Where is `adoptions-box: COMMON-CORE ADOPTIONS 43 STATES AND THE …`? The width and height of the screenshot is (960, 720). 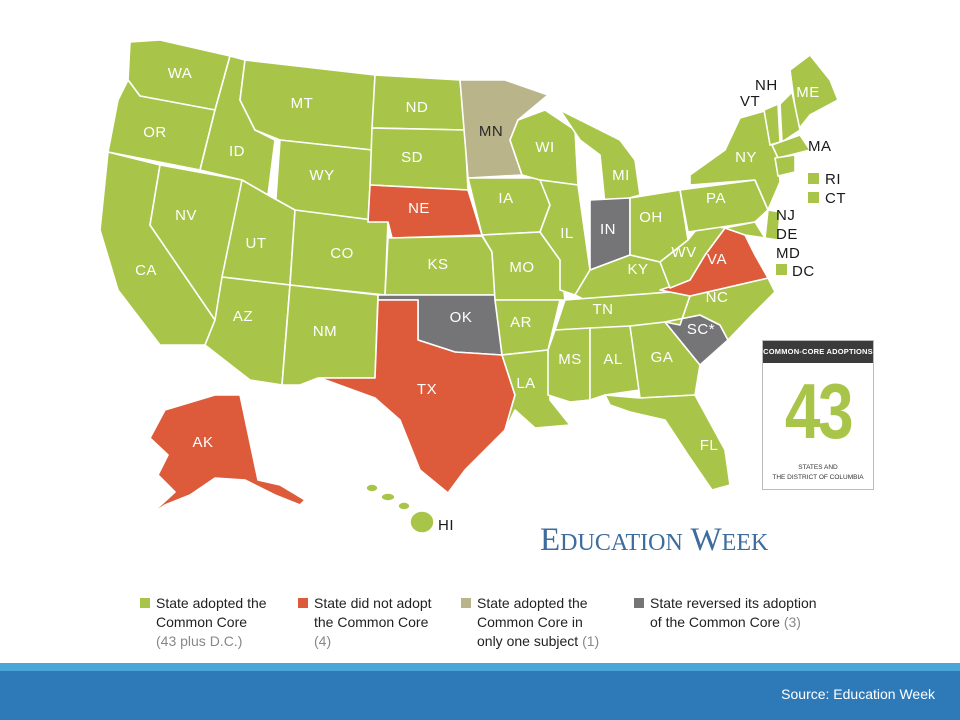
adoptions-box: COMMON-CORE ADOPTIONS 43 STATES AND THE … is located at coordinates (818, 415).